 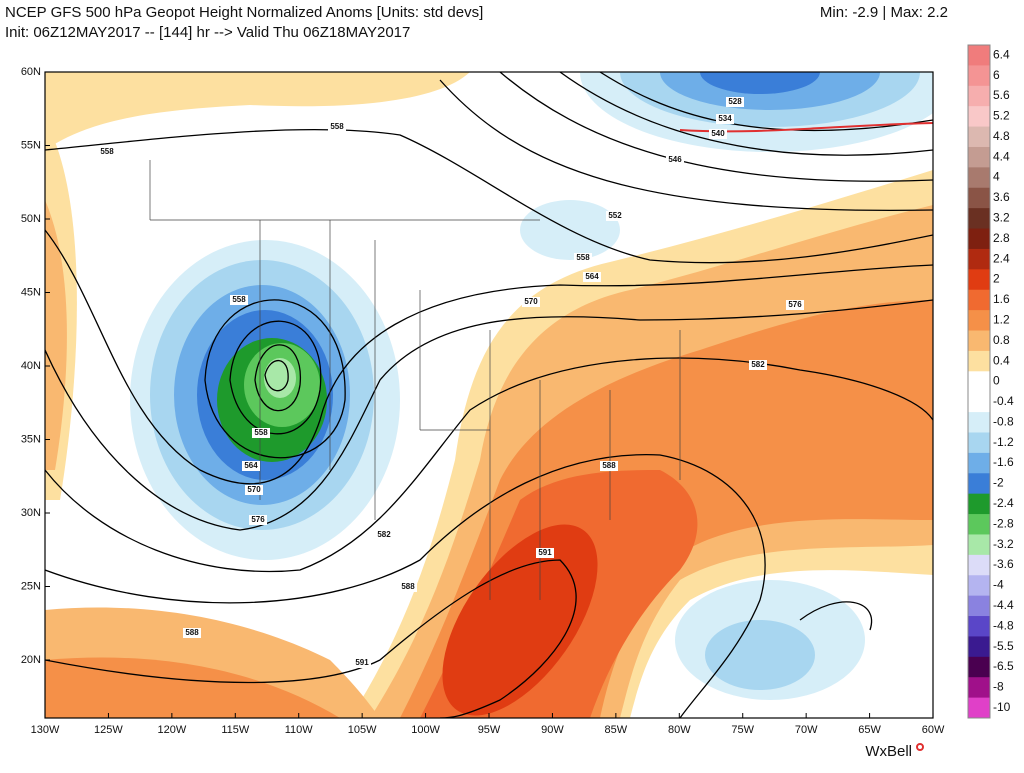 I want to click on colorbar-label: -1.6, so click(x=1003, y=462).